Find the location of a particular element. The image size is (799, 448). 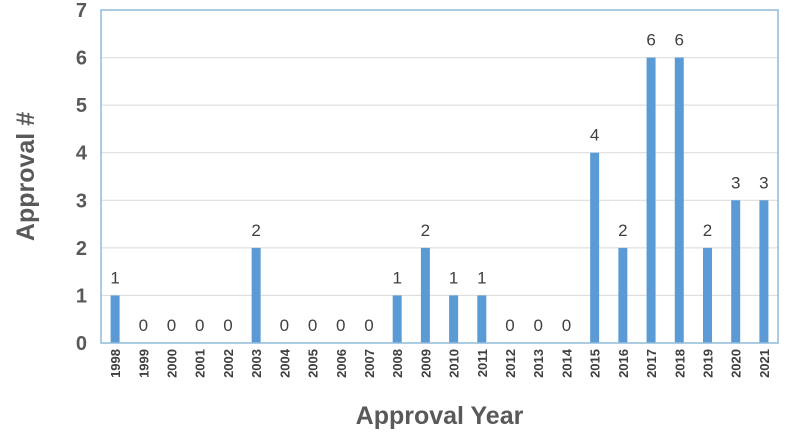

x-tick-label: 1999 is located at coordinates (143, 363).